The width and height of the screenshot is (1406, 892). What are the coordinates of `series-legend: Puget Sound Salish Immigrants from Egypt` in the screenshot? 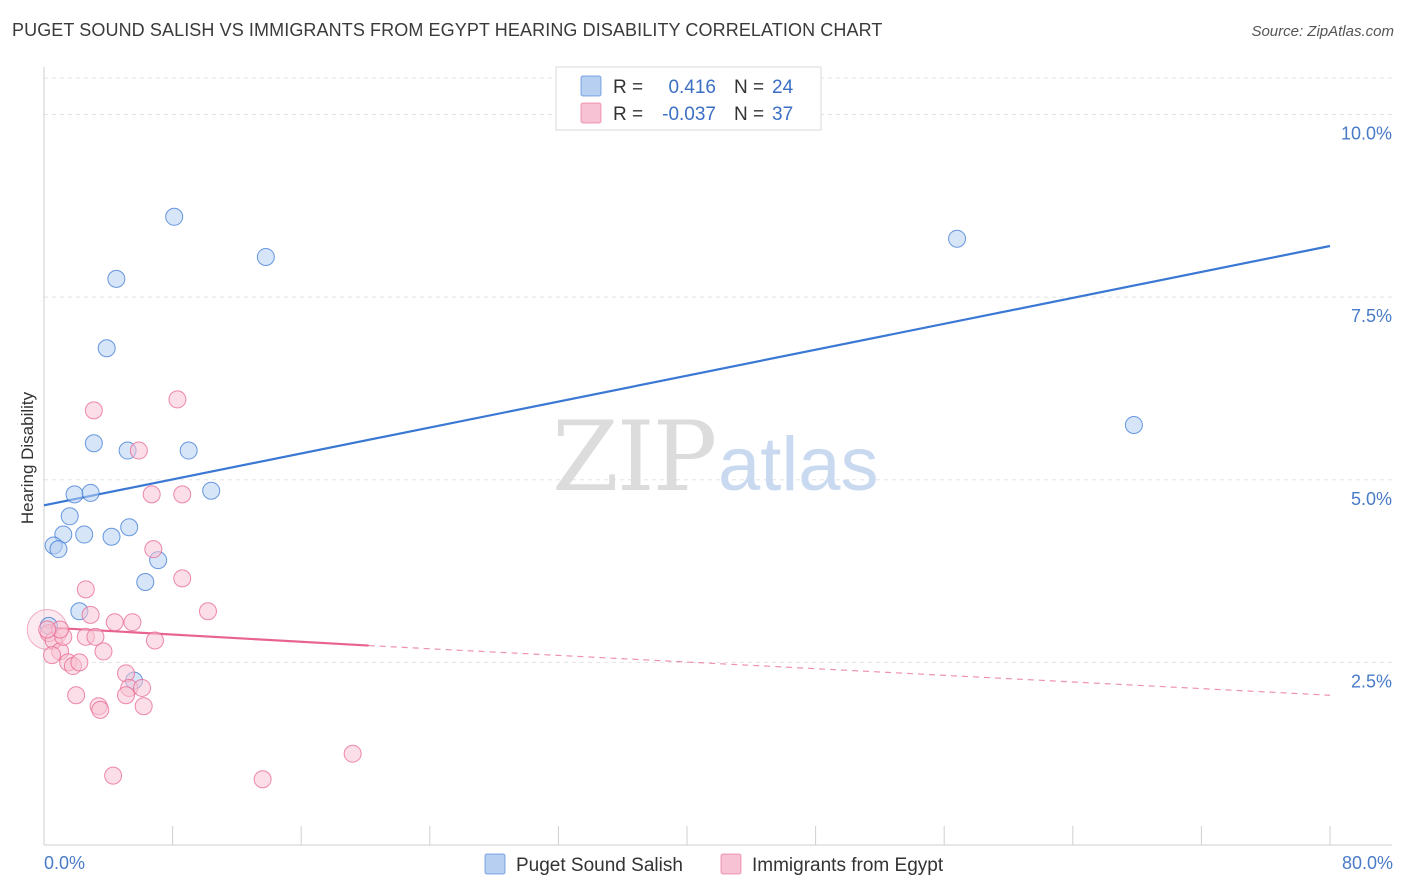 It's located at (714, 864).